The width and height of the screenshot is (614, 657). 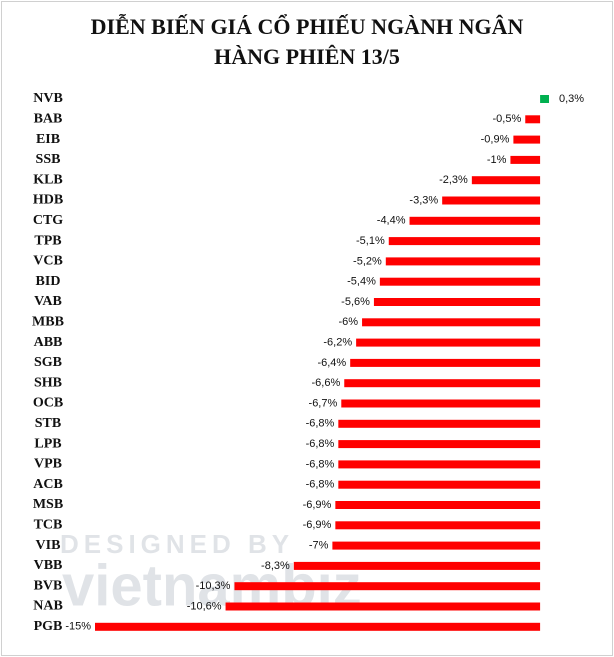 What do you see at coordinates (48, 301) in the screenshot?
I see `category-label: VAB` at bounding box center [48, 301].